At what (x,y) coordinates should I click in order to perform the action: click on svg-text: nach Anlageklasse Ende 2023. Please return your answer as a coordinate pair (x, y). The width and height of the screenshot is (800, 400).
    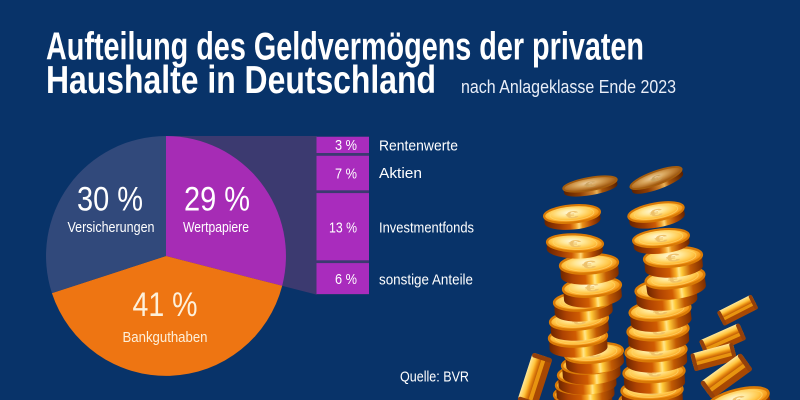
    Looking at the image, I should click on (568, 87).